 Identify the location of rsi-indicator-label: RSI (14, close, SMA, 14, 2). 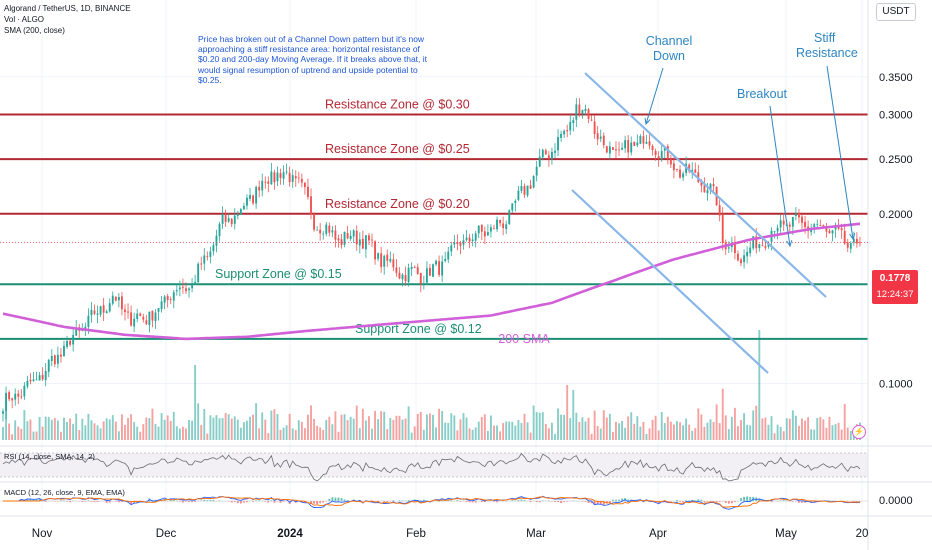
(49, 456).